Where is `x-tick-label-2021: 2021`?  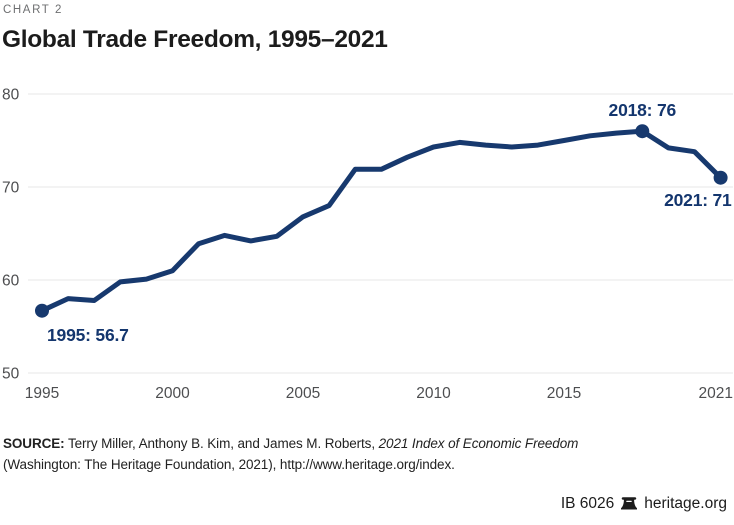
x-tick-label-2021: 2021 is located at coordinates (716, 393).